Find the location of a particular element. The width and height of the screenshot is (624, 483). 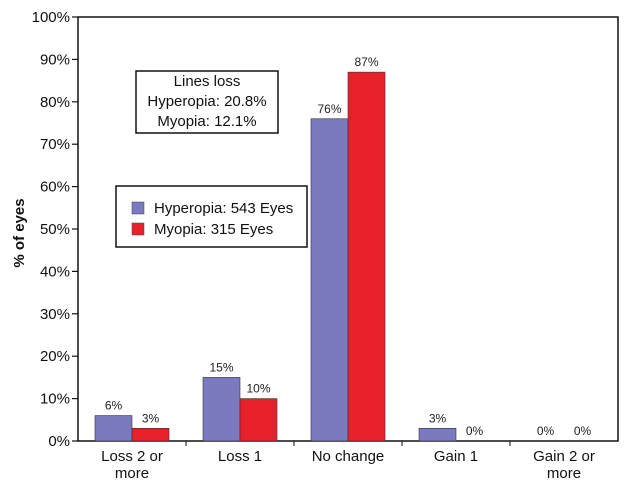

legend-label-hyperopia: Hyperopia: 543 Eyes is located at coordinates (223, 208).